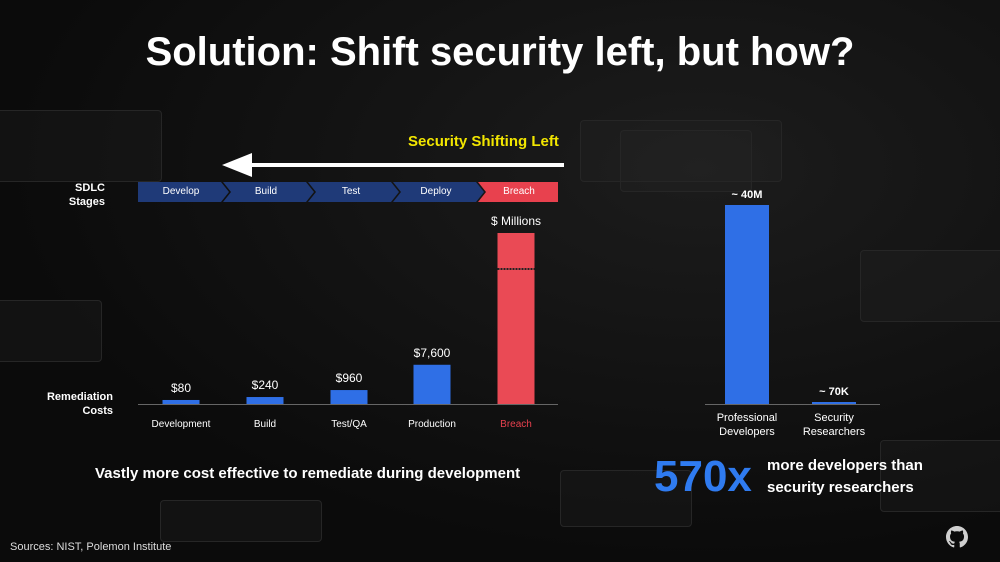 This screenshot has height=562, width=1000. I want to click on category-label: Development, so click(181, 424).